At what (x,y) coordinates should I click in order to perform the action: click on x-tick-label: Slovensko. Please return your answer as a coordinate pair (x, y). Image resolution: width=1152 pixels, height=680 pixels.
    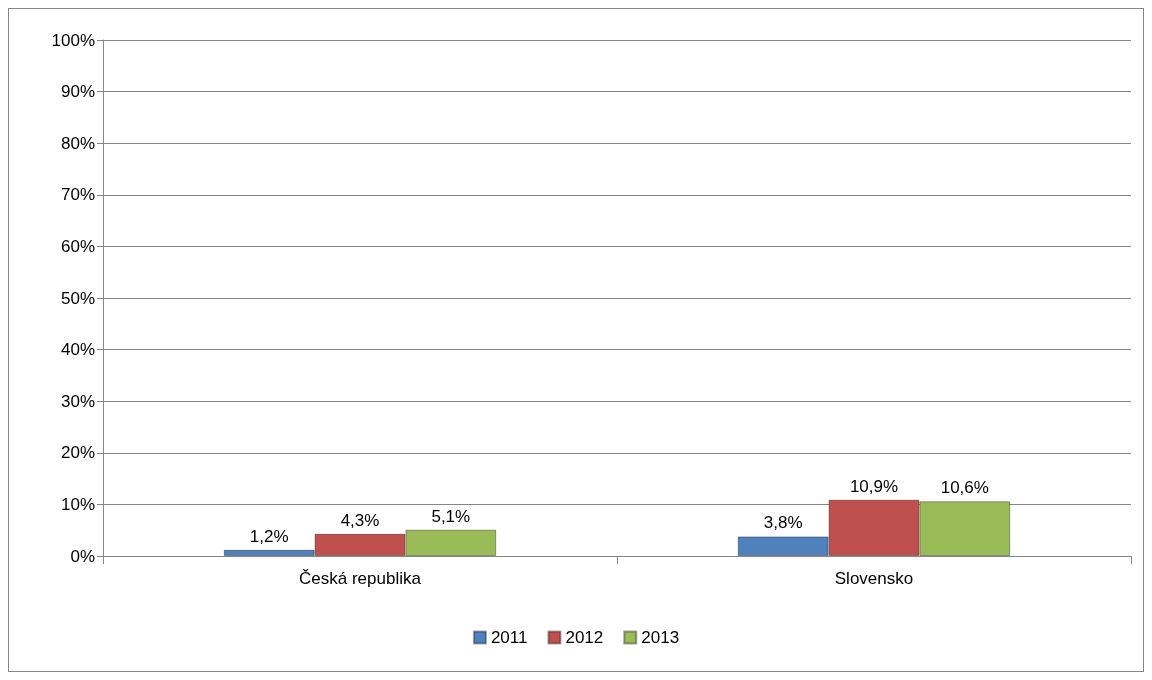
    Looking at the image, I should click on (874, 578).